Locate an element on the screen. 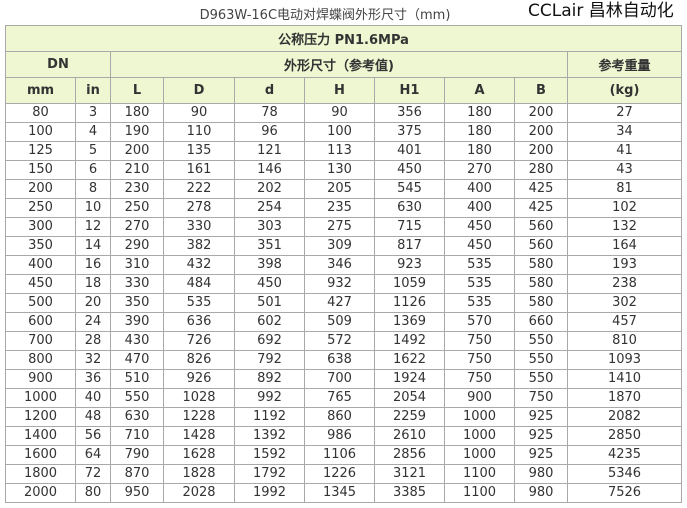  table-cell: 432 is located at coordinates (199, 265).